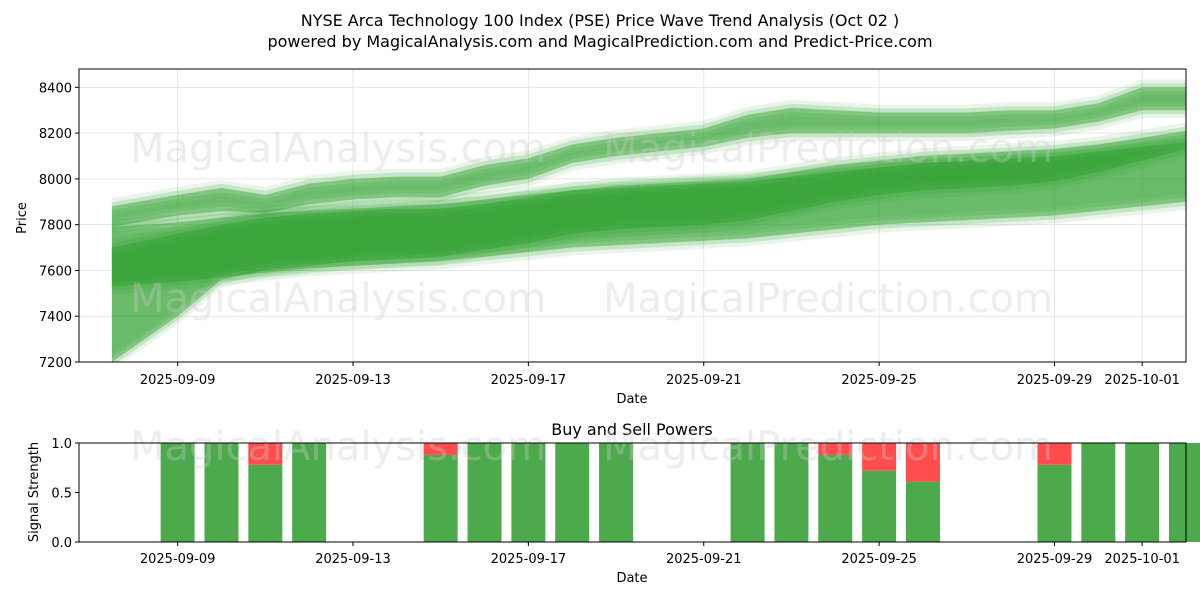 Image resolution: width=1200 pixels, height=604 pixels. Describe the element at coordinates (178, 559) in the screenshot. I see `bottom-x-tick-label: 2025-09-09` at that location.